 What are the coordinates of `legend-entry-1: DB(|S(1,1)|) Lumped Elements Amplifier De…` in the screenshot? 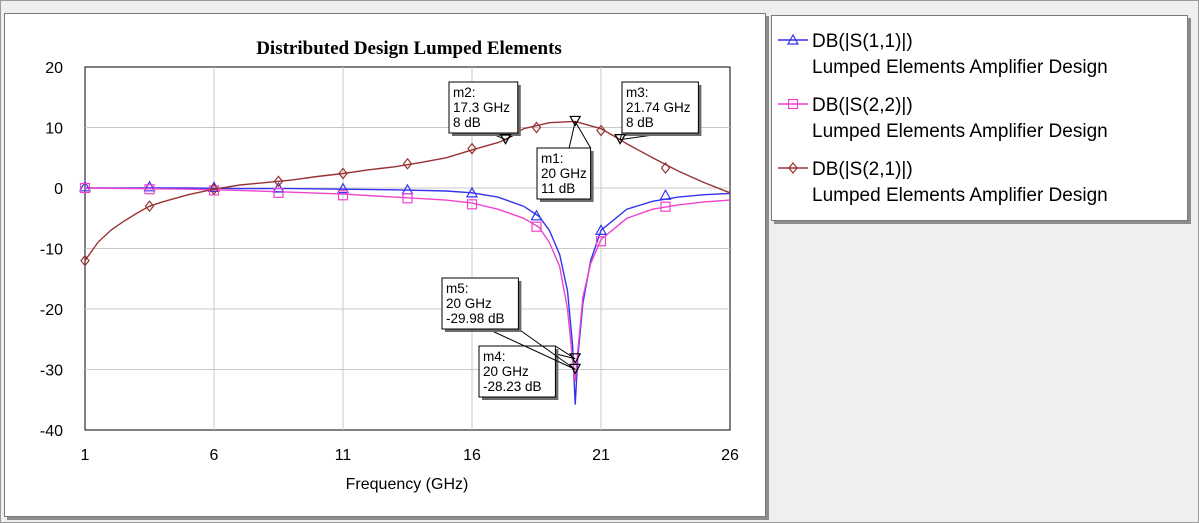 It's located at (943, 54).